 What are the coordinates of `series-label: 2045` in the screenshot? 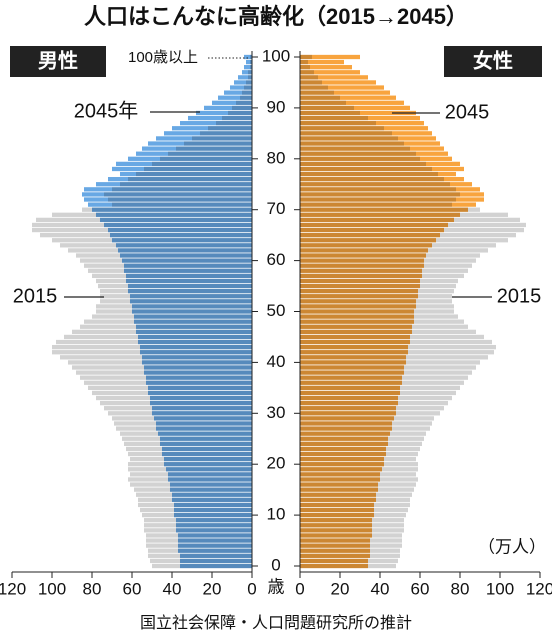 It's located at (467, 112).